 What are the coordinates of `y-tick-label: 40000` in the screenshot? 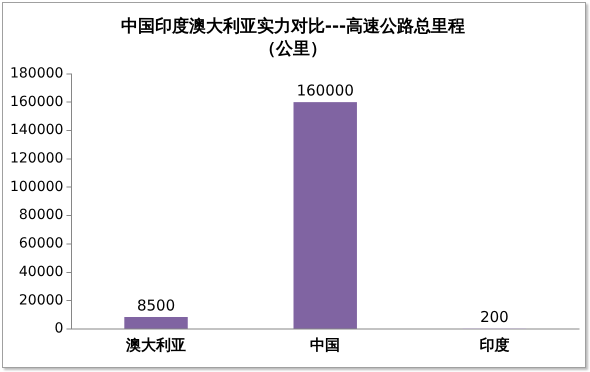 It's located at (41, 272).